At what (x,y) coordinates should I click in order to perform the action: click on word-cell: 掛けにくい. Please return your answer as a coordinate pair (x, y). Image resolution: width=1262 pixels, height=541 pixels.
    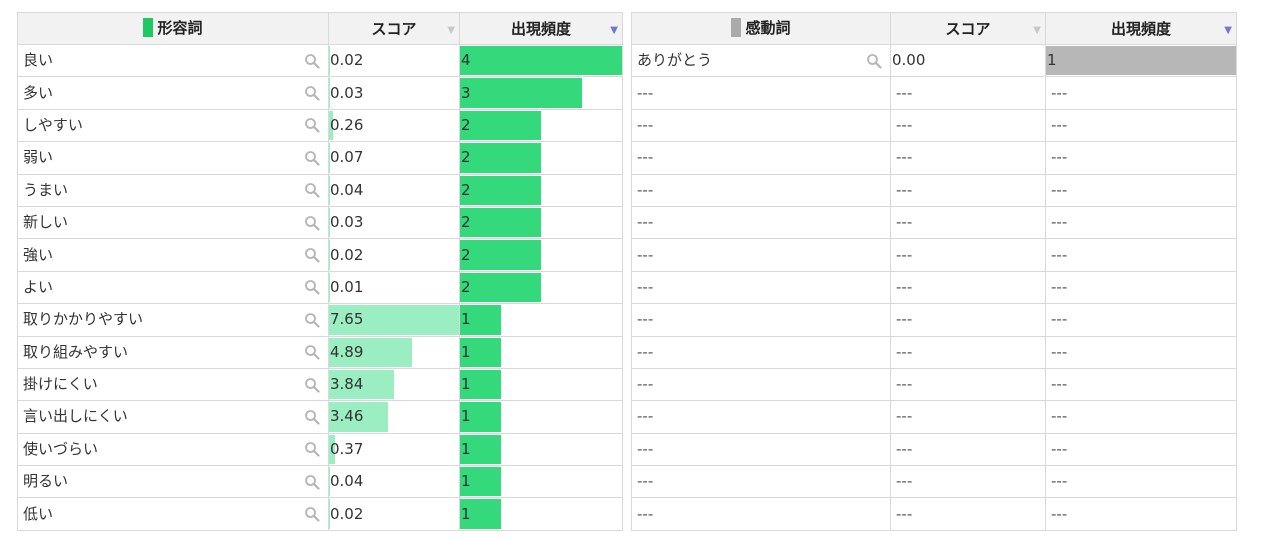
    Looking at the image, I should click on (173, 384).